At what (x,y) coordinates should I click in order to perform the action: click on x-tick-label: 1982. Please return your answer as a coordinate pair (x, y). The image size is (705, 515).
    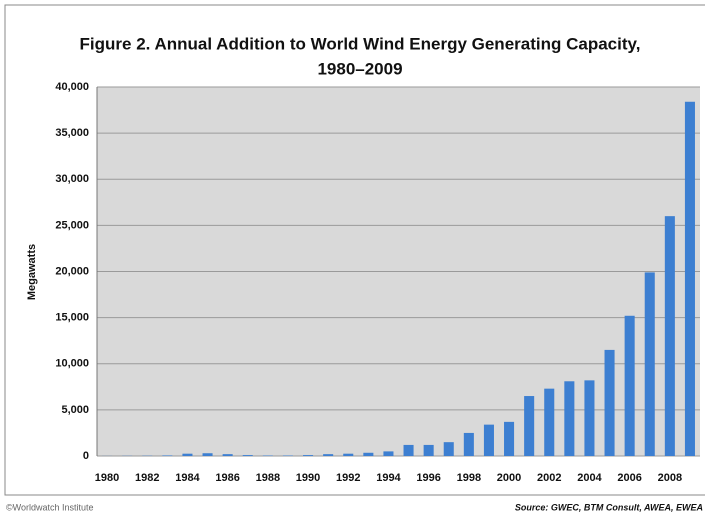
    Looking at the image, I should click on (147, 478).